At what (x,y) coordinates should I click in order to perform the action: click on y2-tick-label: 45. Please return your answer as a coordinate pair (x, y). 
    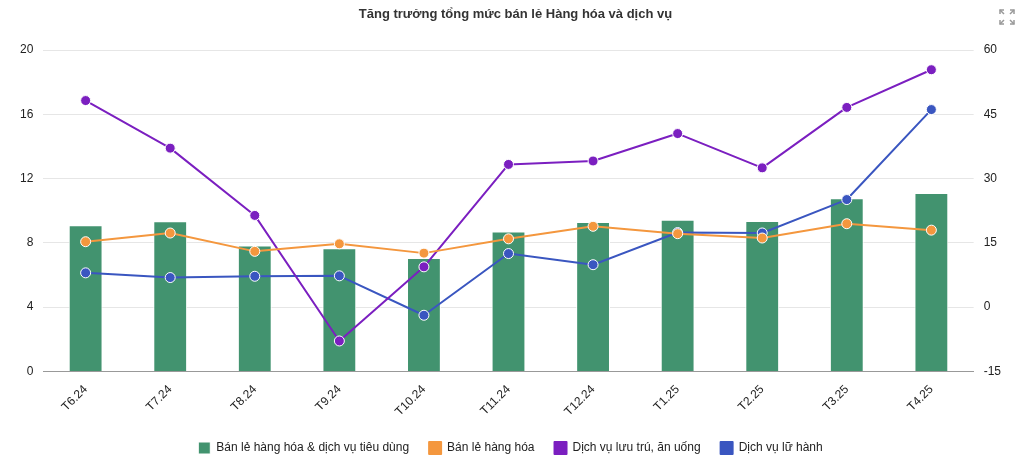
    Looking at the image, I should click on (990, 113).